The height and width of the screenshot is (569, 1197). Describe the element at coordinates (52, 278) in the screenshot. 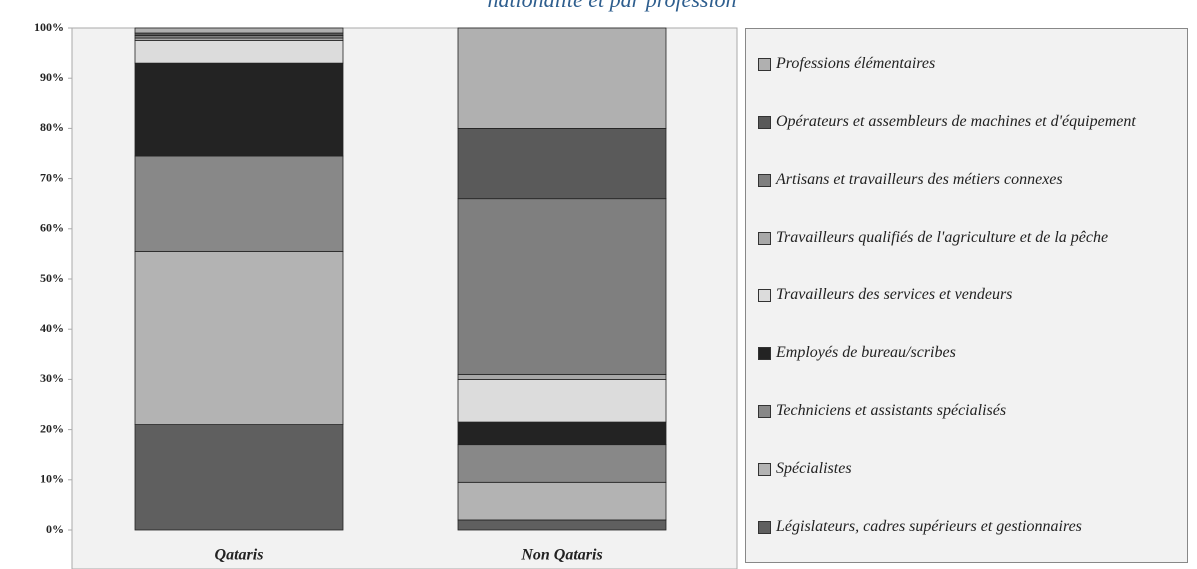

I see `y-tick-label: 50%` at that location.